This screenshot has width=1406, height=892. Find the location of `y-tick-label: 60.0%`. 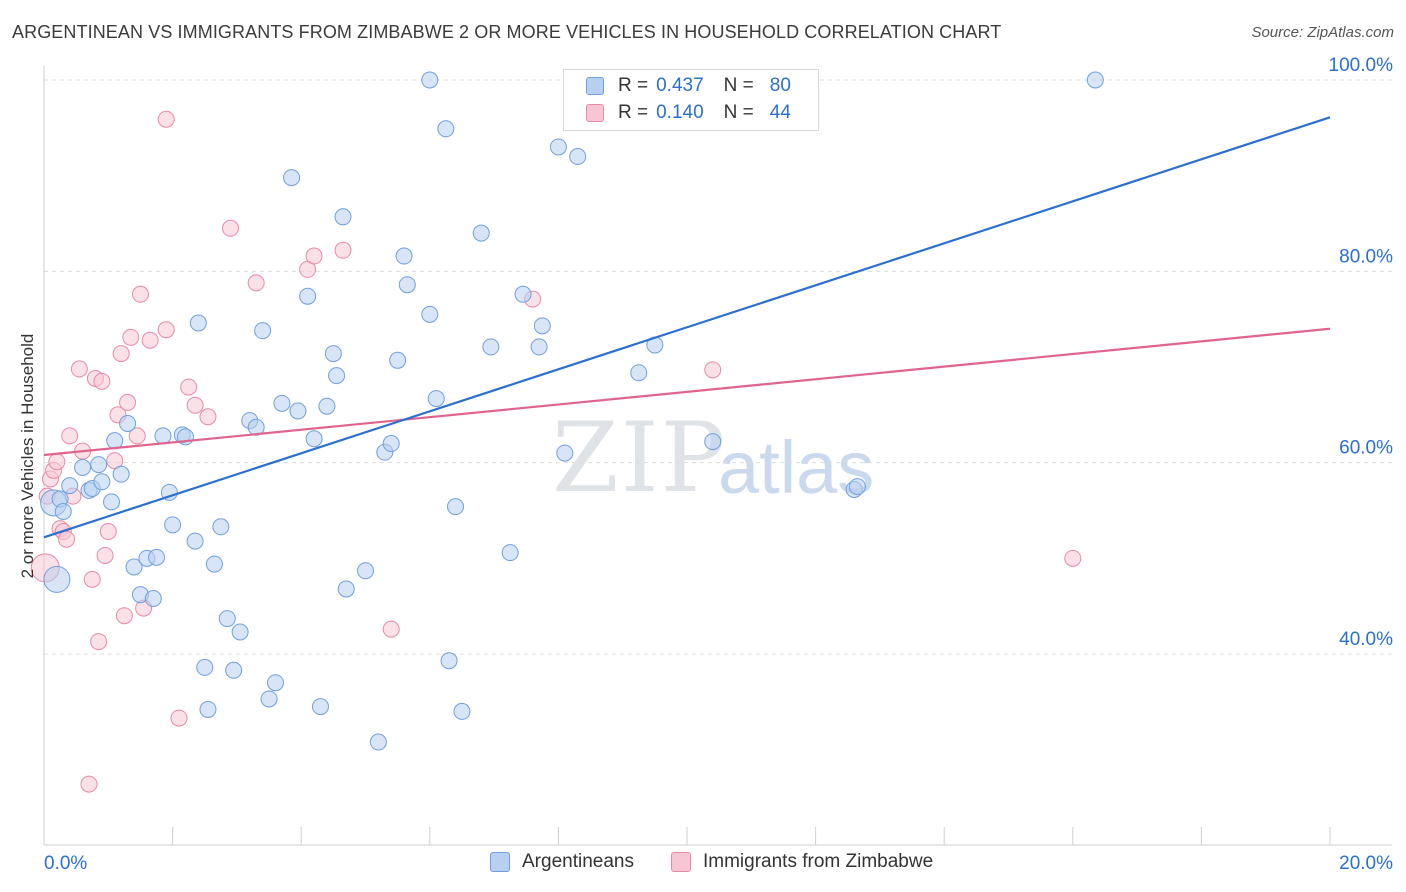

y-tick-label: 60.0% is located at coordinates (1366, 448).